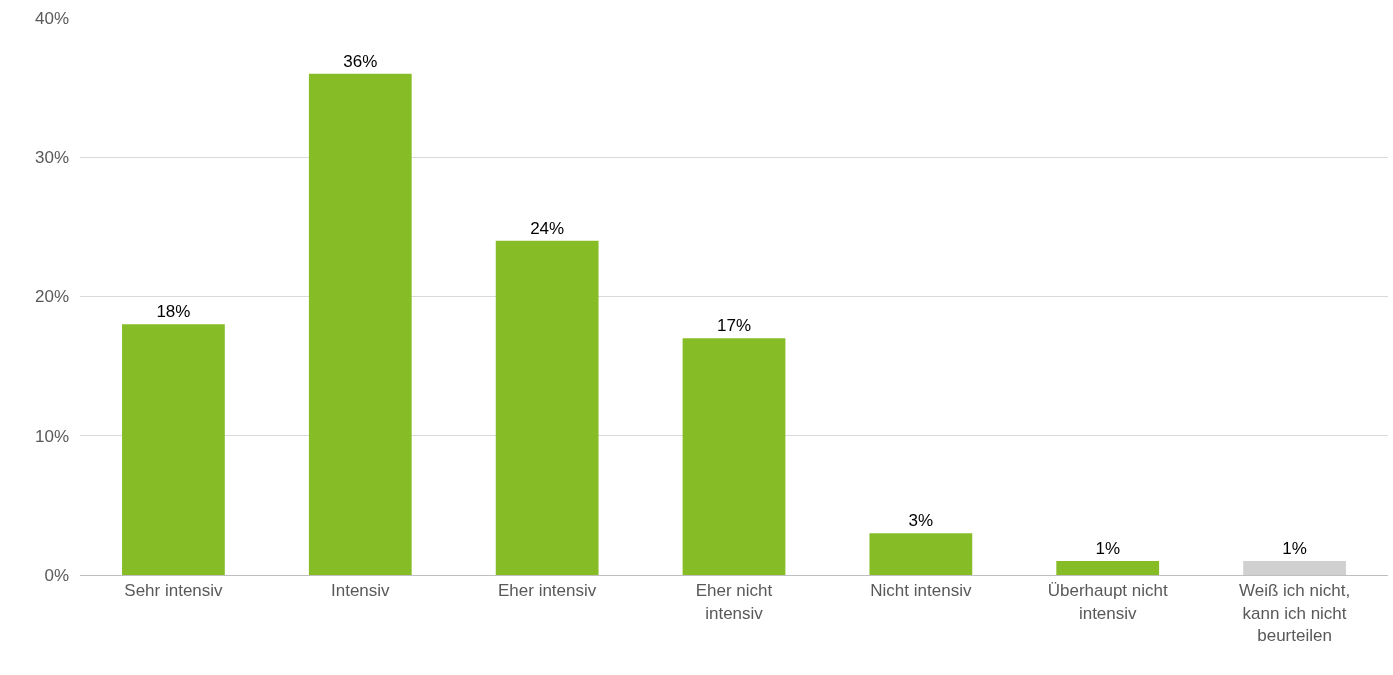 This screenshot has width=1393, height=675. What do you see at coordinates (1294, 613) in the screenshot?
I see `x-tick-label: Weiß ich nicht, kann ich nicht beurteilen` at bounding box center [1294, 613].